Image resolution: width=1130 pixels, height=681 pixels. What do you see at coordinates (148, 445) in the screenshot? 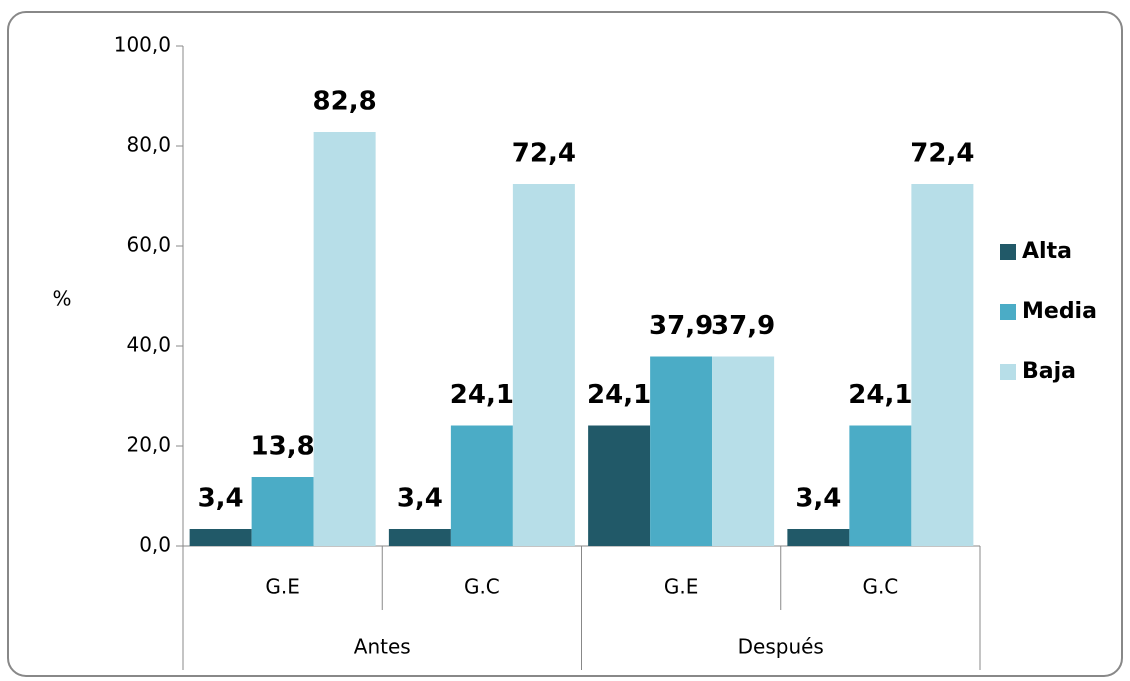
I see `y-tick-label: 20,0` at bounding box center [148, 445].